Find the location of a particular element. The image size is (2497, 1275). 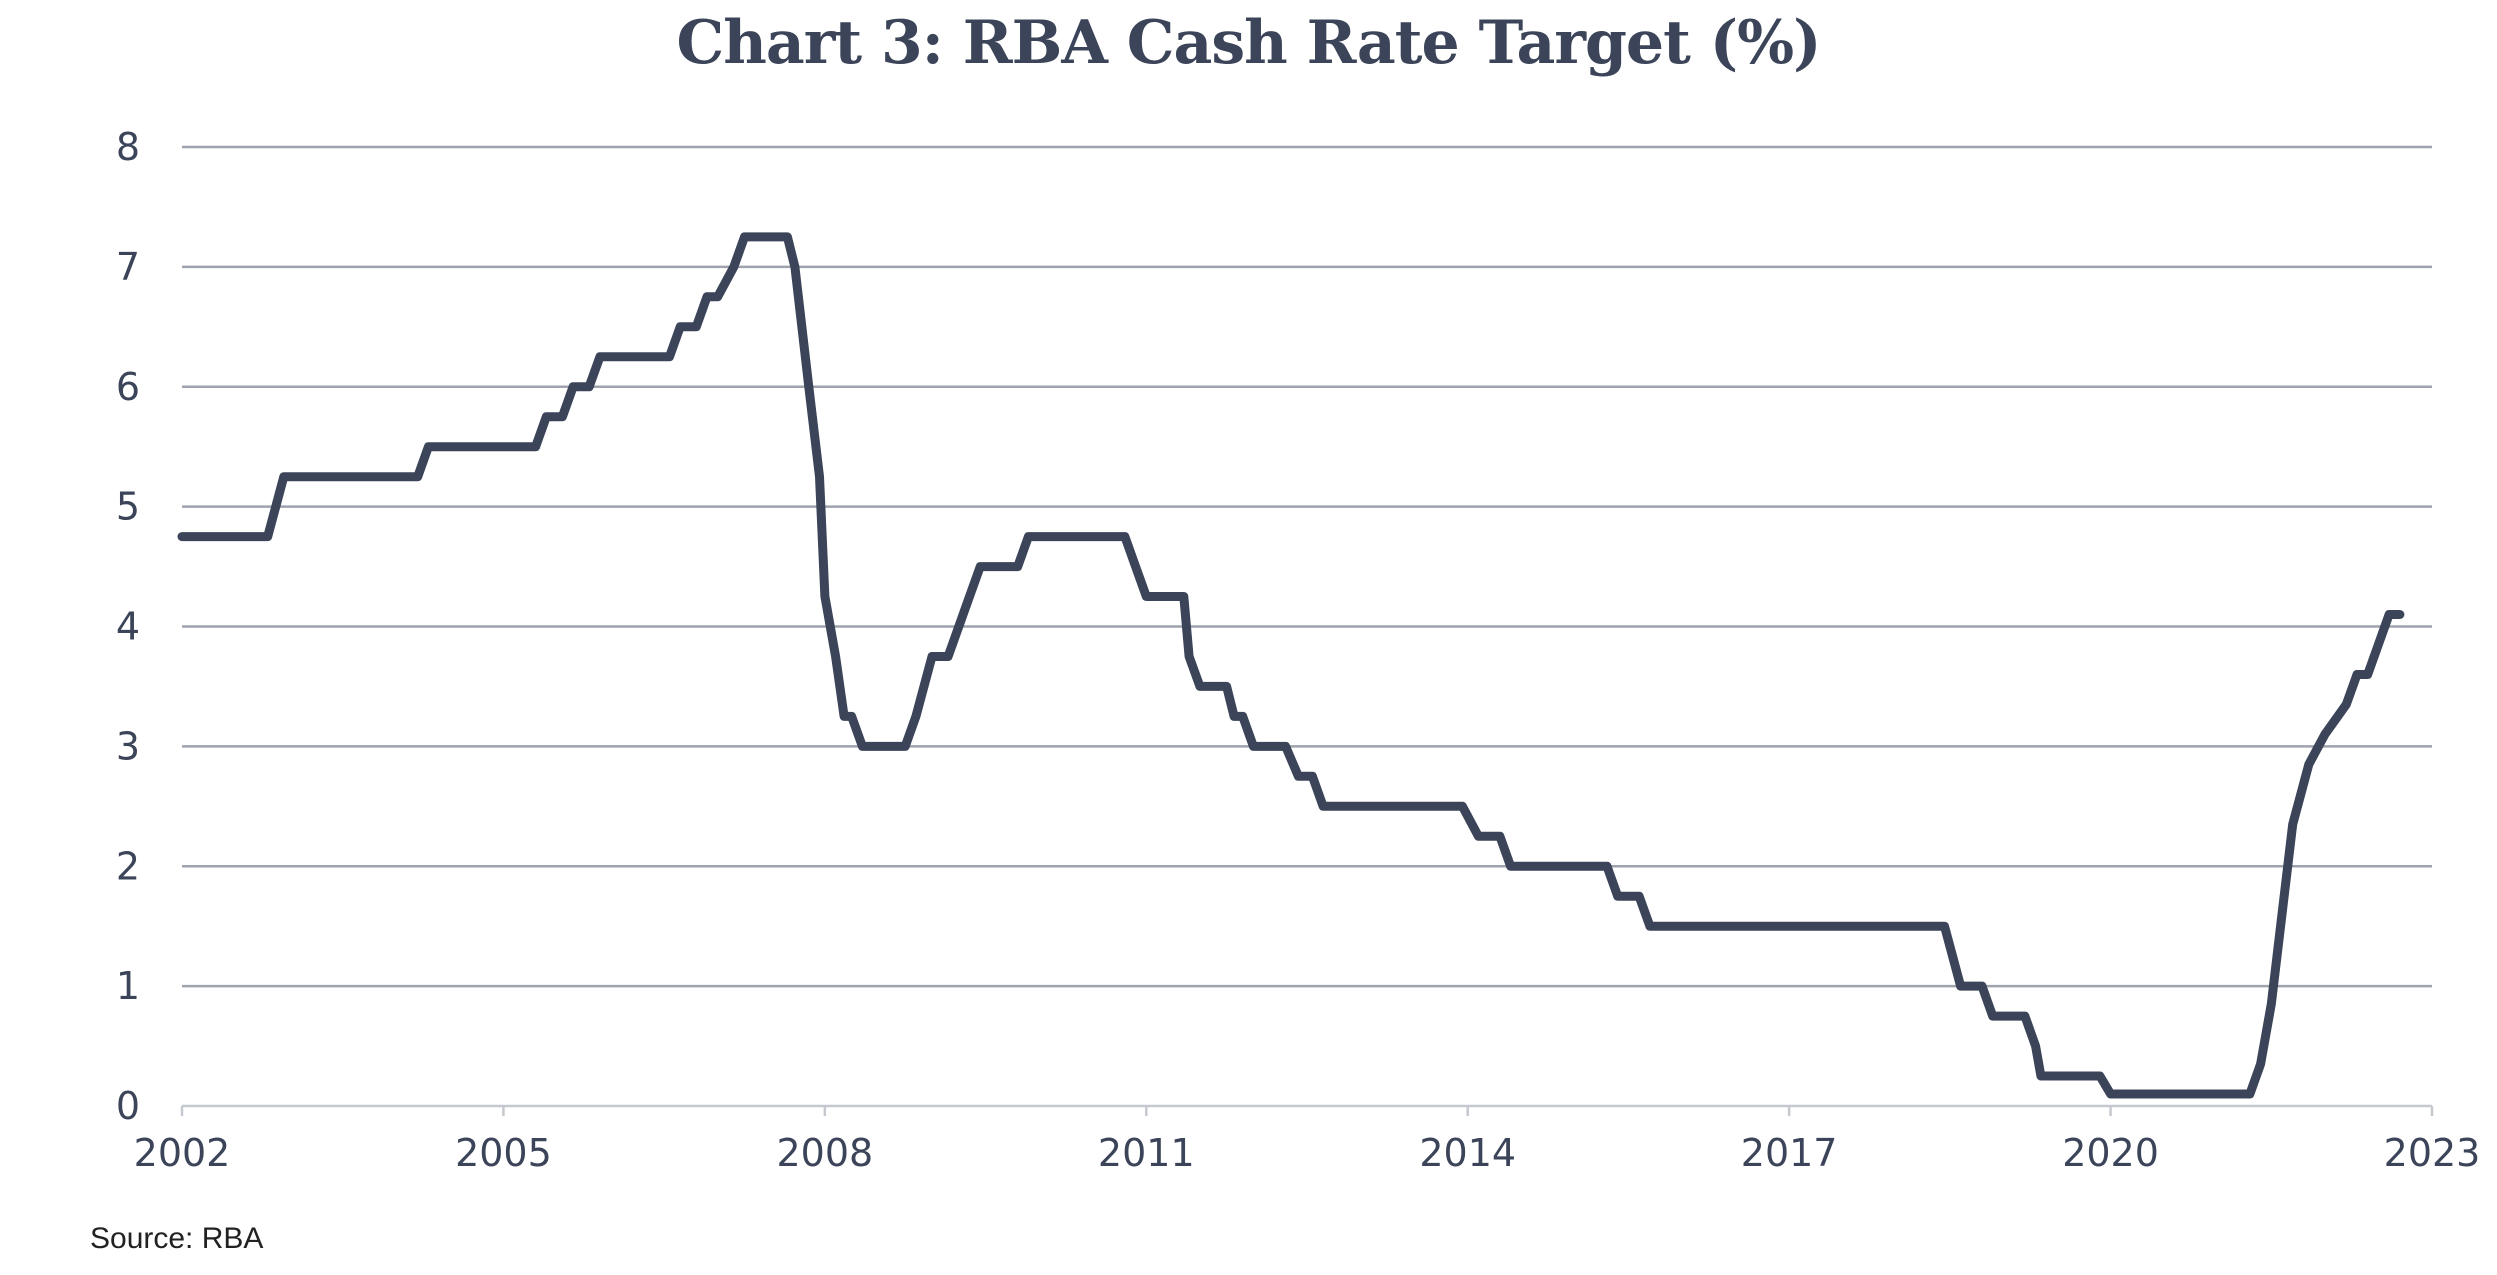

y-tick-label: 4 is located at coordinates (128, 627).